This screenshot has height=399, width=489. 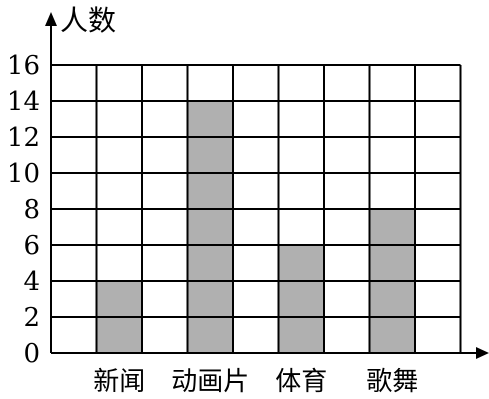 I want to click on x-axis-arrow, so click(x=482, y=353).